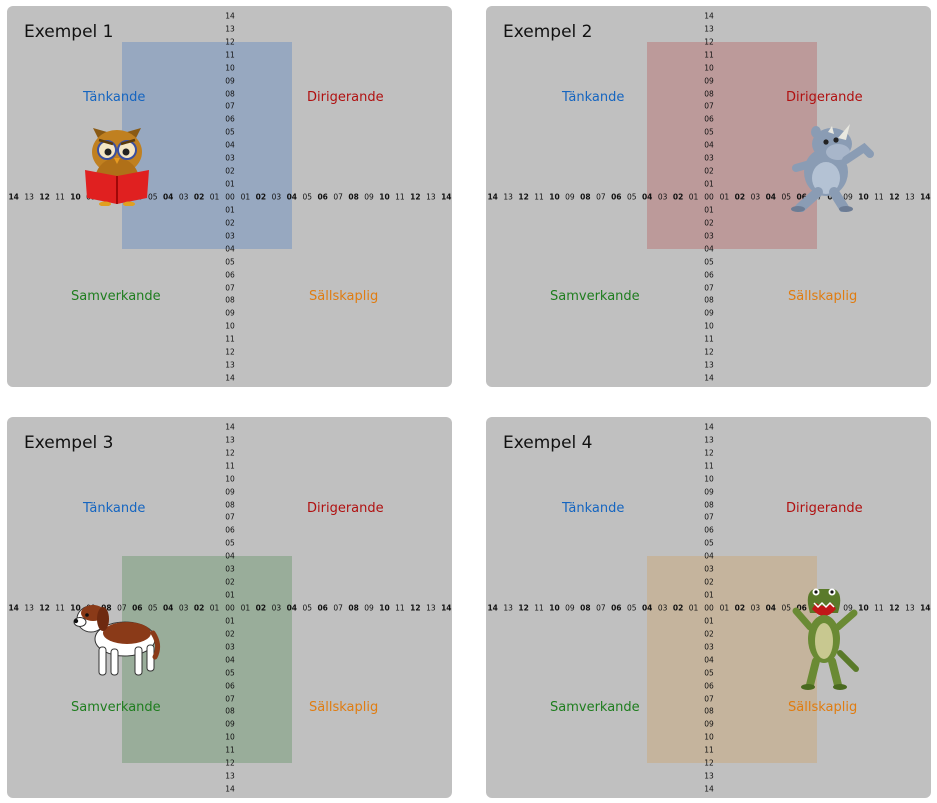 This screenshot has height=803, width=937. I want to click on vertical-tick-label: 04, so click(230, 248).